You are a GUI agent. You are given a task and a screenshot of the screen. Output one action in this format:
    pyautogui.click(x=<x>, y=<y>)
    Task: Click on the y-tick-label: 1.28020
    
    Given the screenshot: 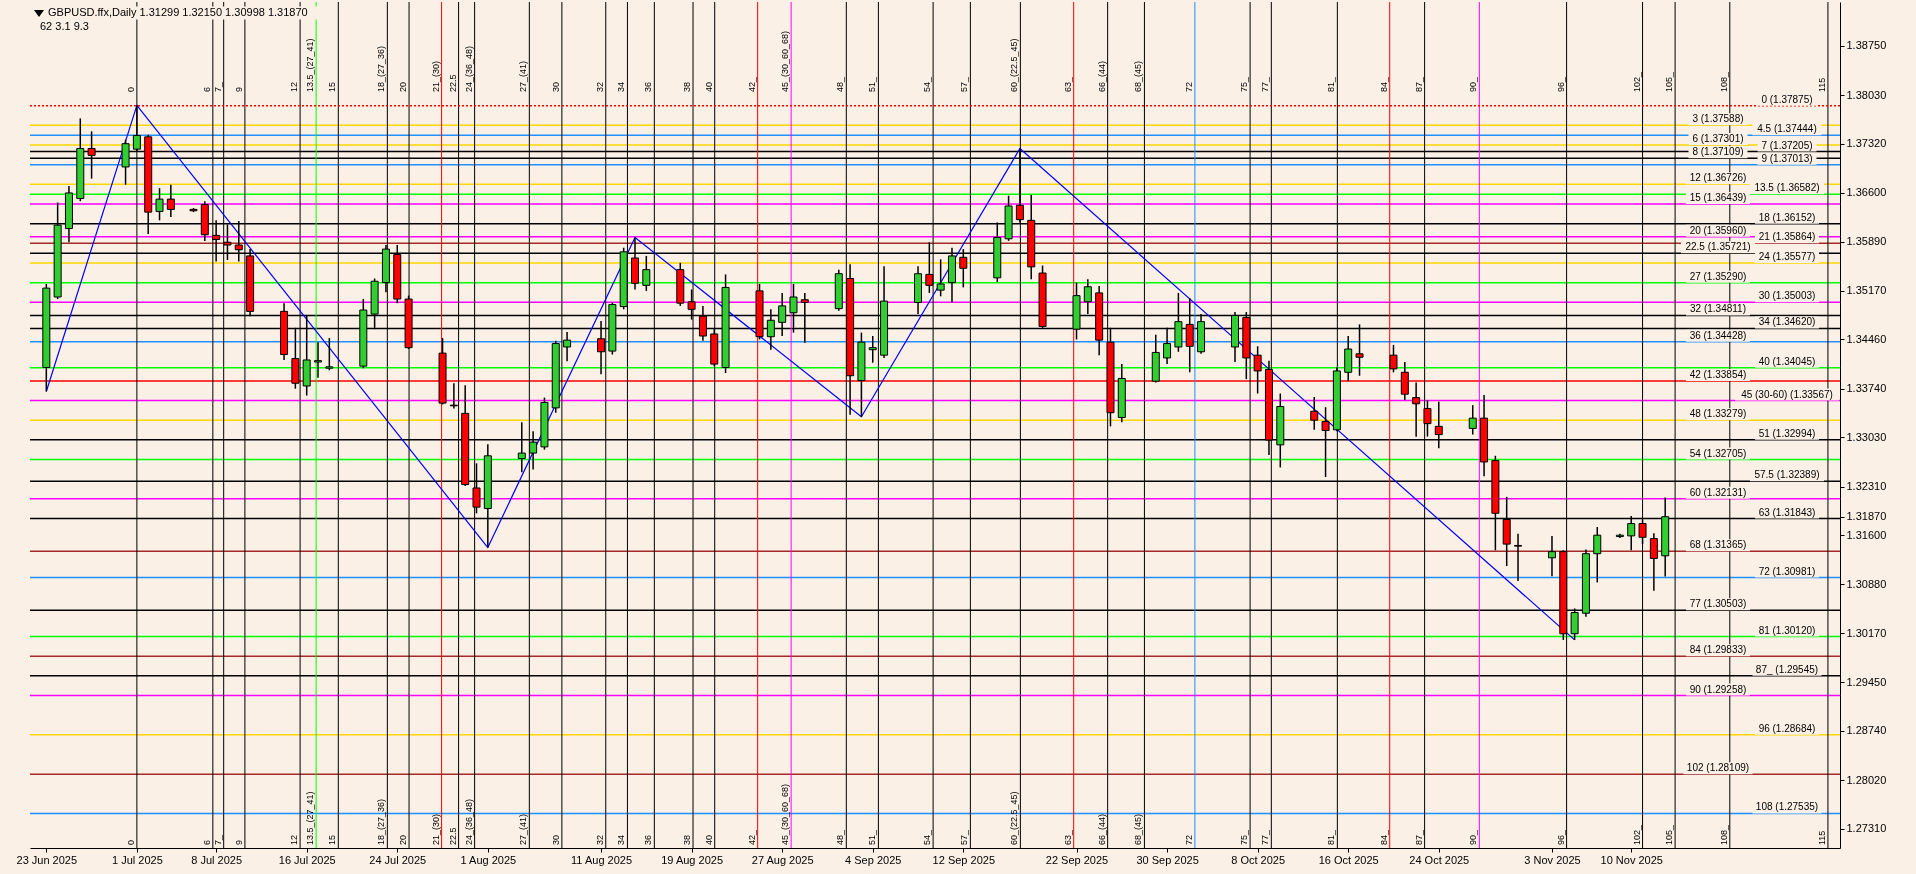 What is the action you would take?
    pyautogui.click(x=1866, y=779)
    